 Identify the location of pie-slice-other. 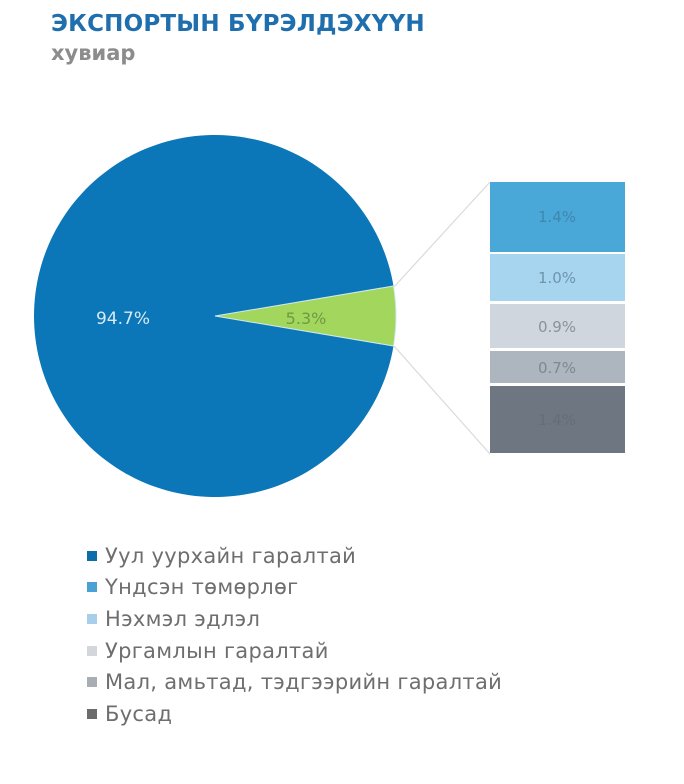
(305, 316).